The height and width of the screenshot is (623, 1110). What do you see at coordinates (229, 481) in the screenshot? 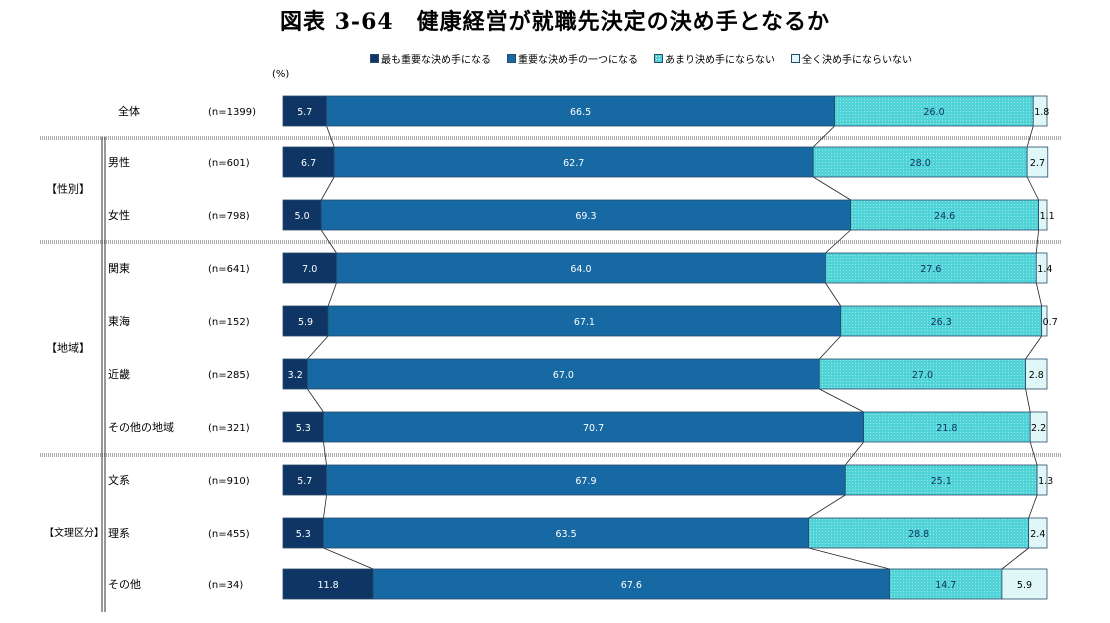
I see `row-n-label: (n=910)` at bounding box center [229, 481].